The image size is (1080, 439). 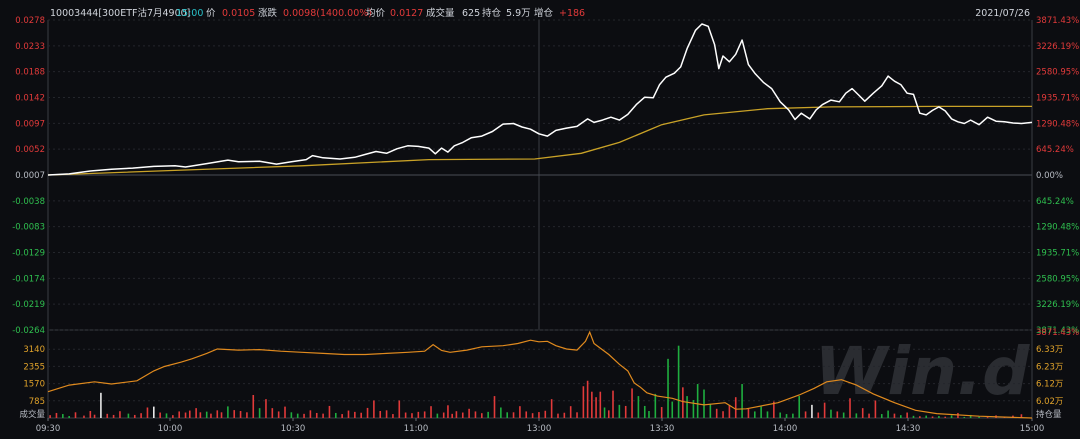 I want to click on volume-tick-label: 成交量, so click(x=32, y=414).